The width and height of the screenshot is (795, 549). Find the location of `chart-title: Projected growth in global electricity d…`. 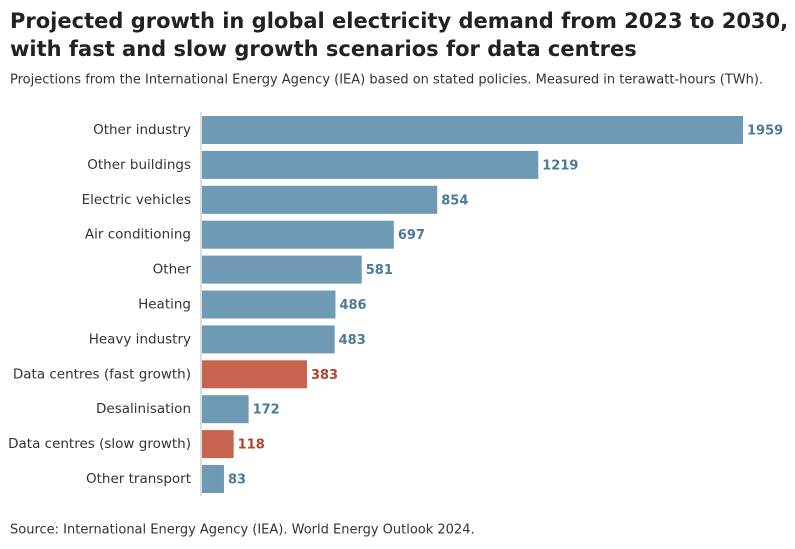

chart-title: Projected growth in global electricity d… is located at coordinates (399, 21).